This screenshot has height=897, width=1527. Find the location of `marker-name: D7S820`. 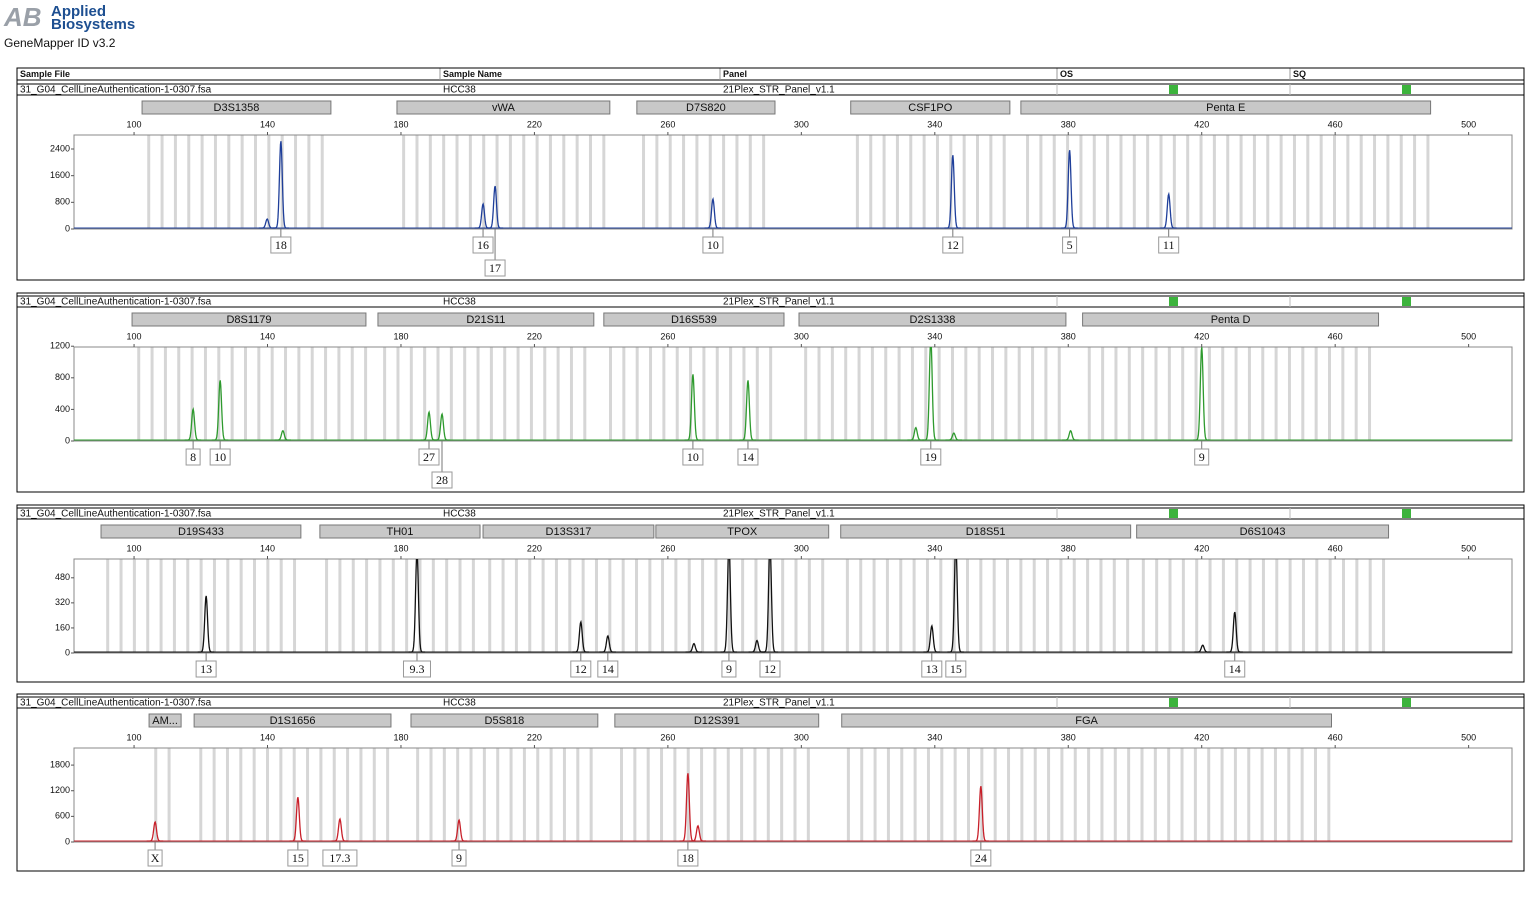

marker-name: D7S820 is located at coordinates (706, 108).